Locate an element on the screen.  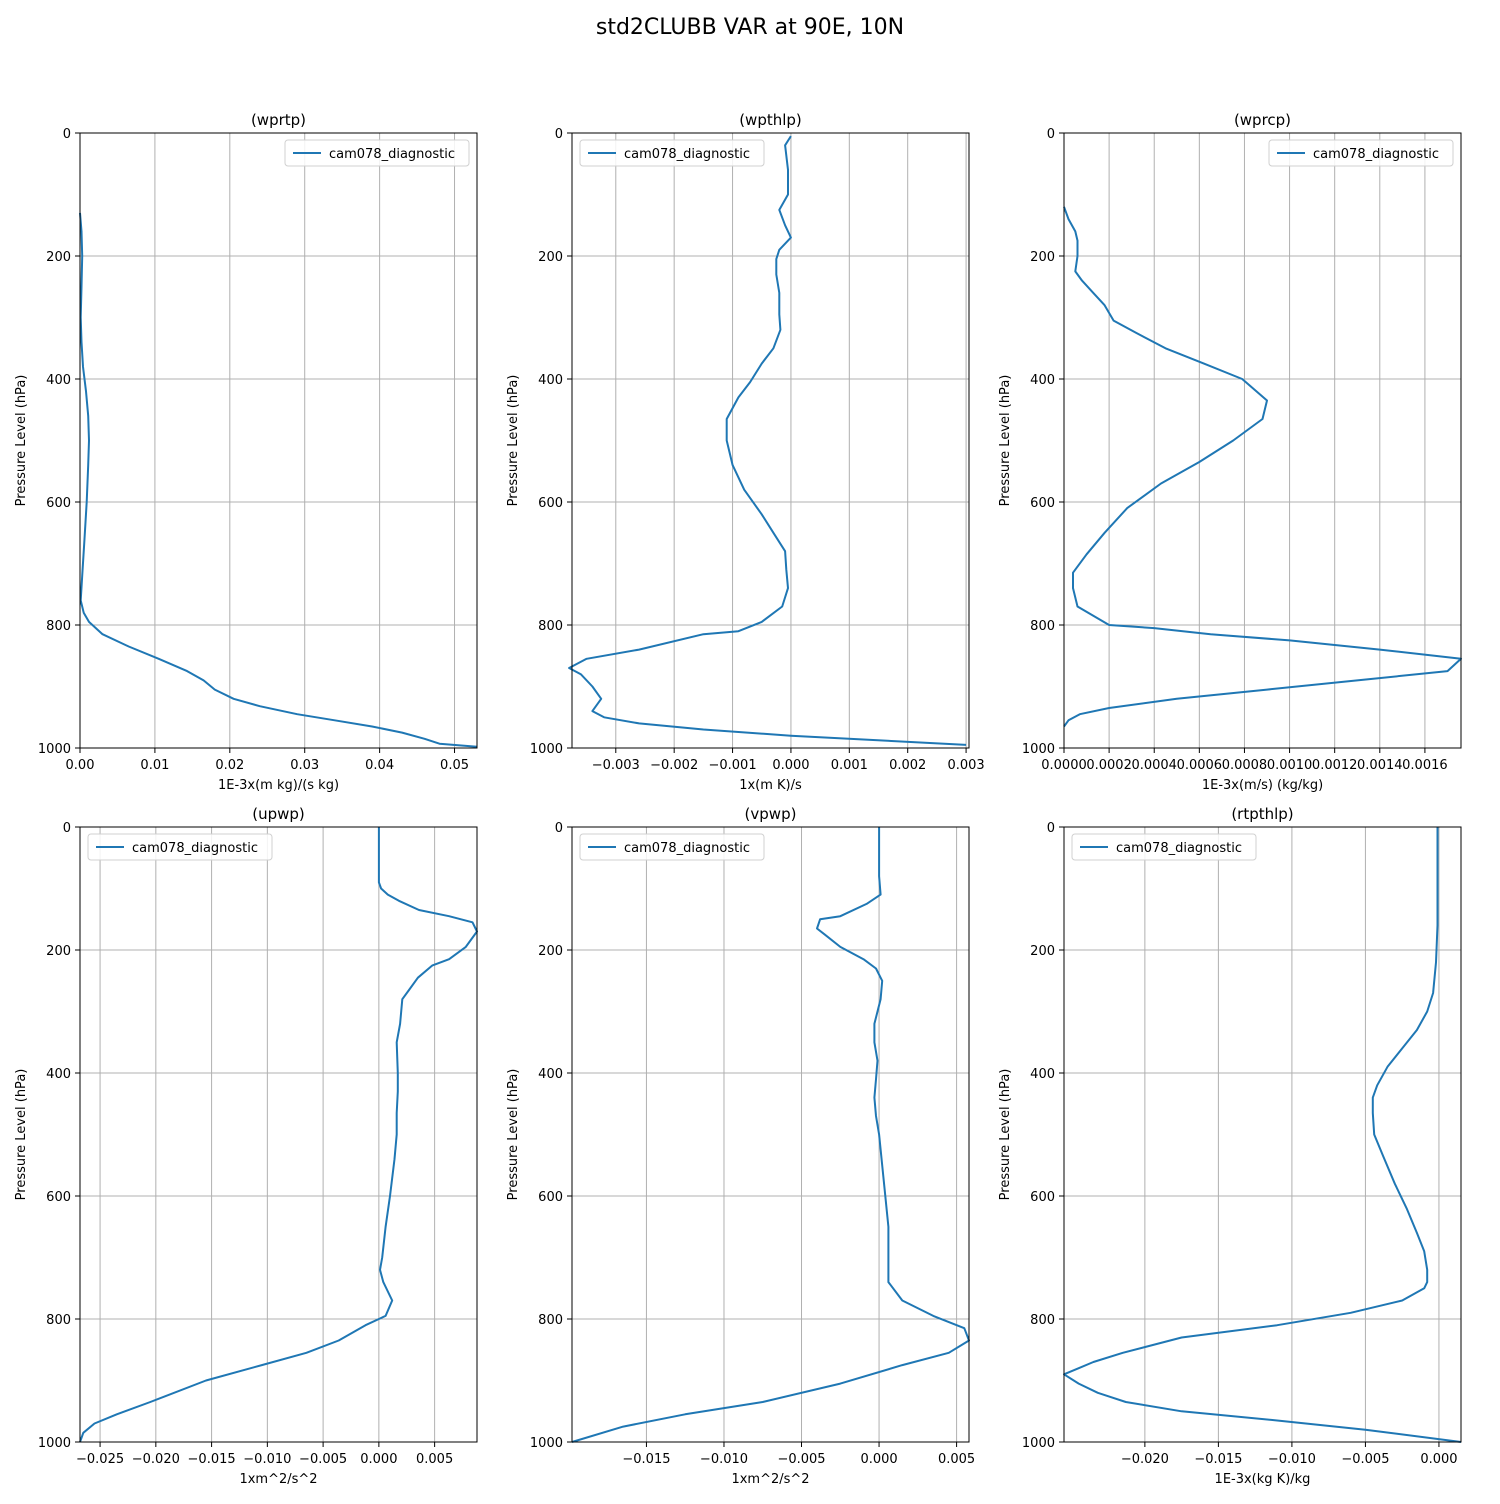
x-tick-label: 0.0014 is located at coordinates (1380, 765).